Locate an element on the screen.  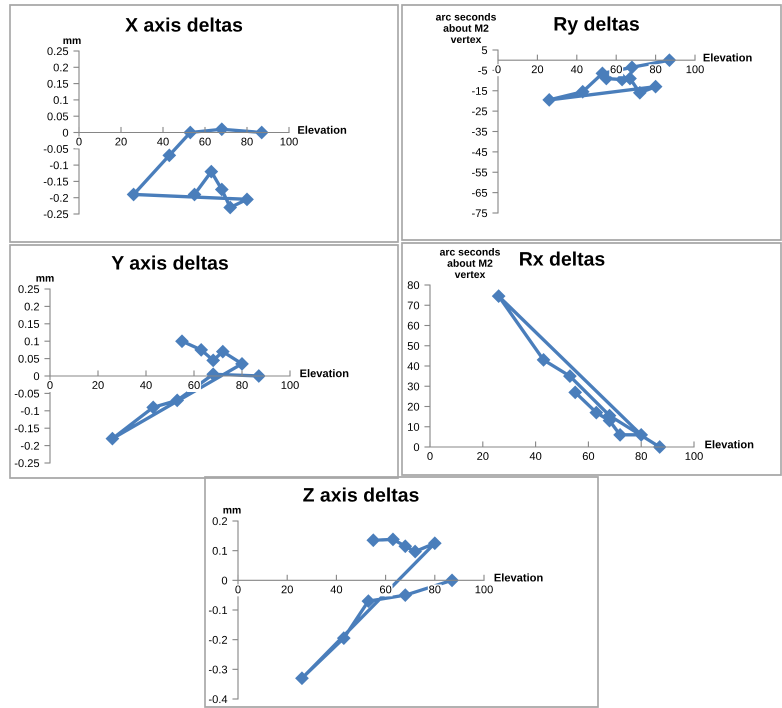
y-tick-label: 40 is located at coordinates (413, 366).